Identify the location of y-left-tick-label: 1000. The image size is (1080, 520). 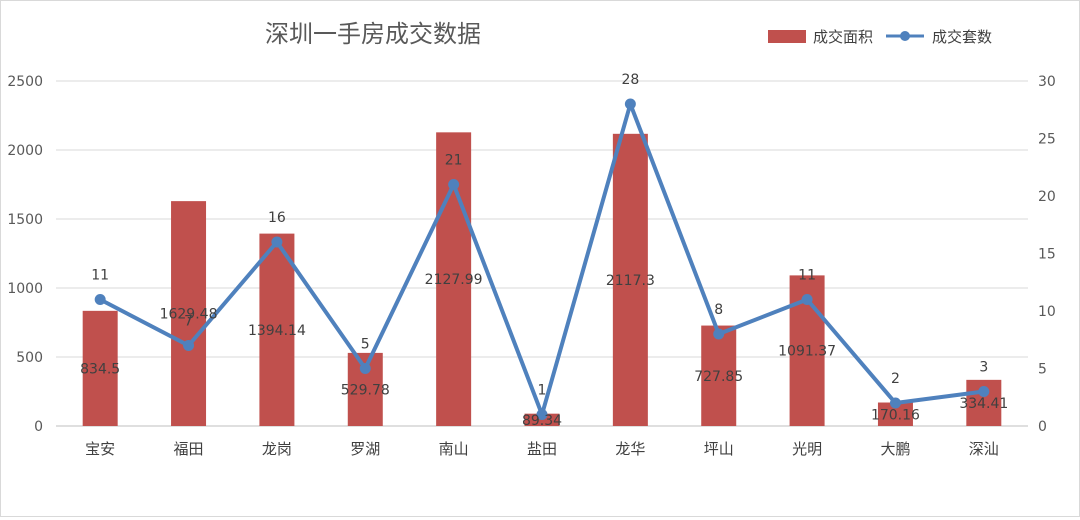
(25, 289).